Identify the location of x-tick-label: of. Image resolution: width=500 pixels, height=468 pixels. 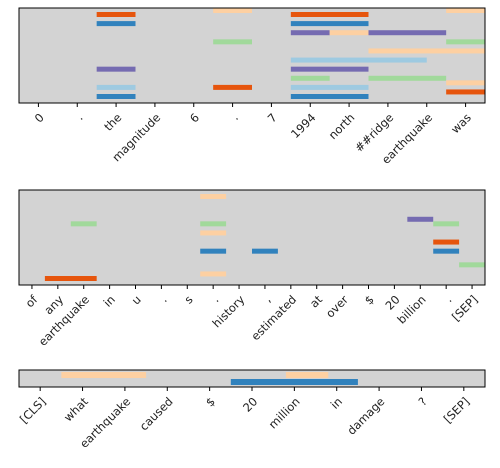
(32, 301).